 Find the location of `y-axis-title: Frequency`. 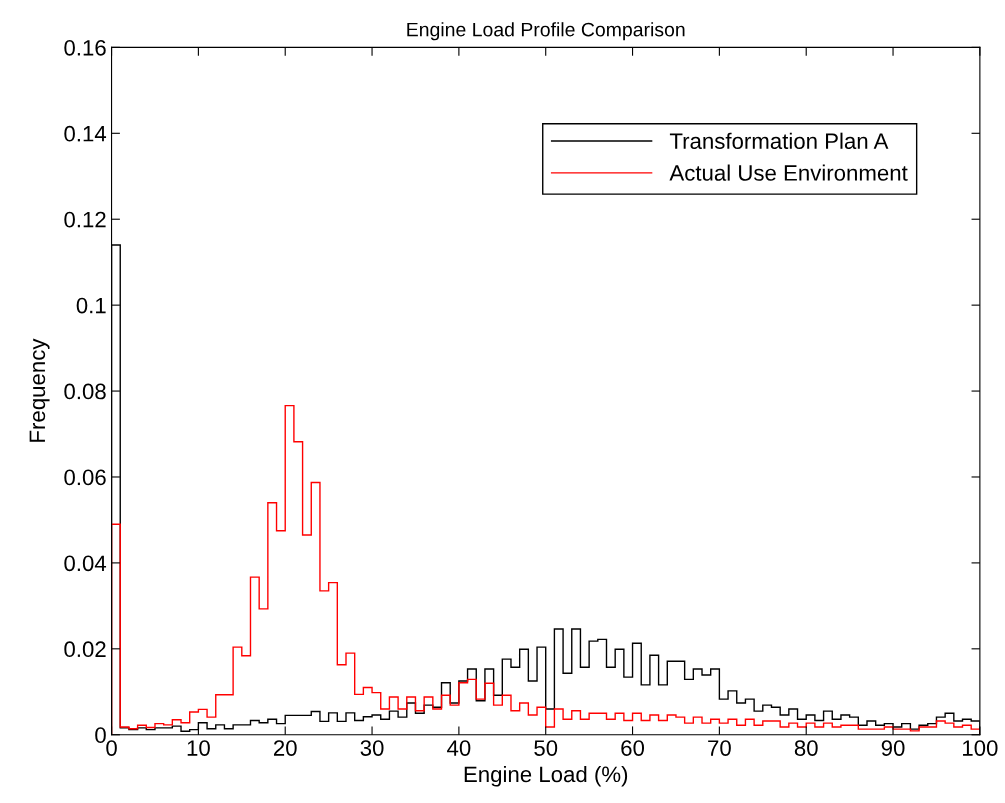

y-axis-title: Frequency is located at coordinates (39, 390).